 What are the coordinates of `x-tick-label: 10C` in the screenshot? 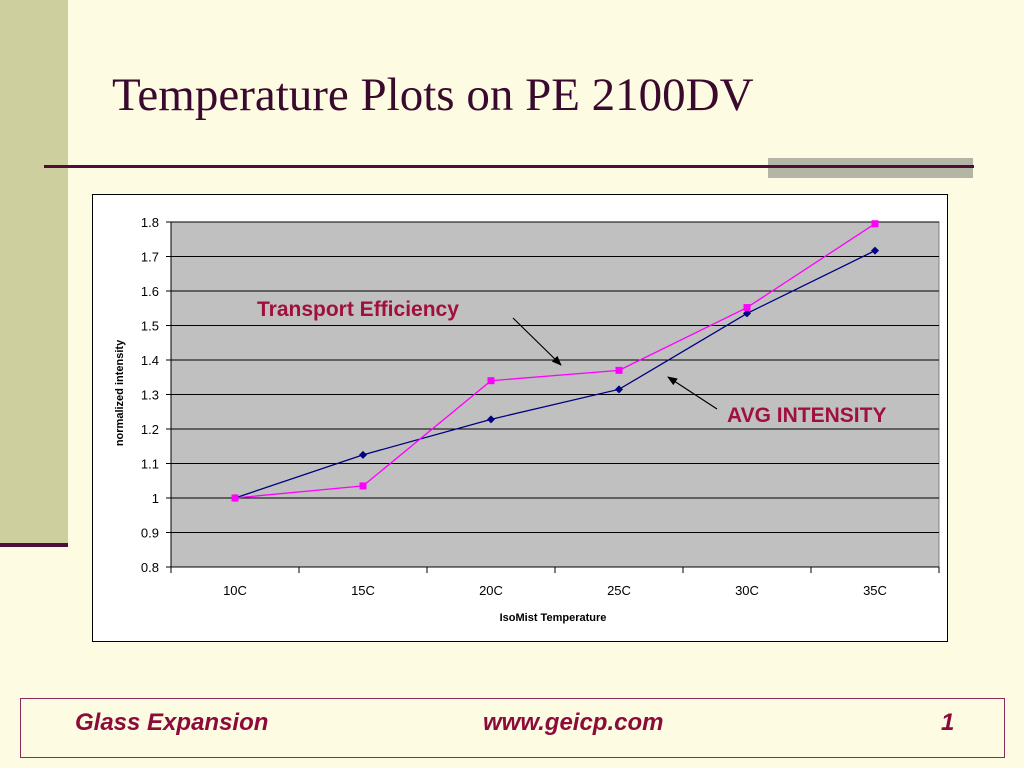 It's located at (235, 590).